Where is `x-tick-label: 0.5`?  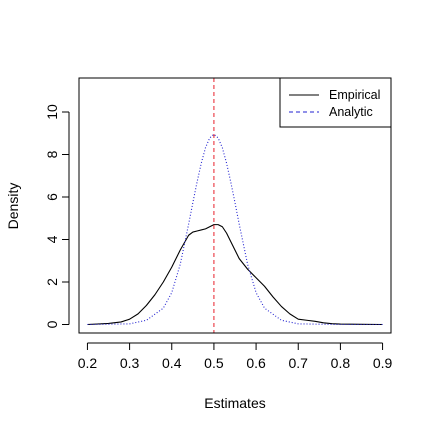
x-tick-label: 0.5 is located at coordinates (214, 363).